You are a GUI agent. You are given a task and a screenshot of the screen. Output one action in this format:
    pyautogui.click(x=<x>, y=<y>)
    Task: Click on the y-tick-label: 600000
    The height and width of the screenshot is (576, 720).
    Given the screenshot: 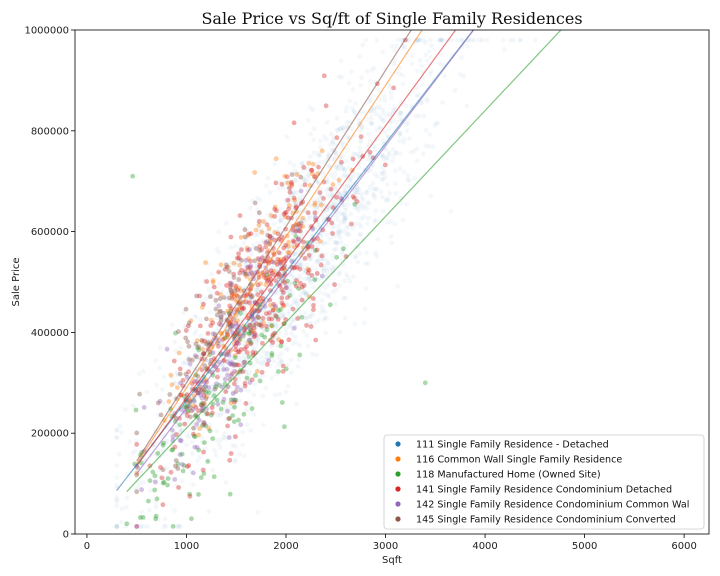 What is the action you would take?
    pyautogui.click(x=50, y=232)
    